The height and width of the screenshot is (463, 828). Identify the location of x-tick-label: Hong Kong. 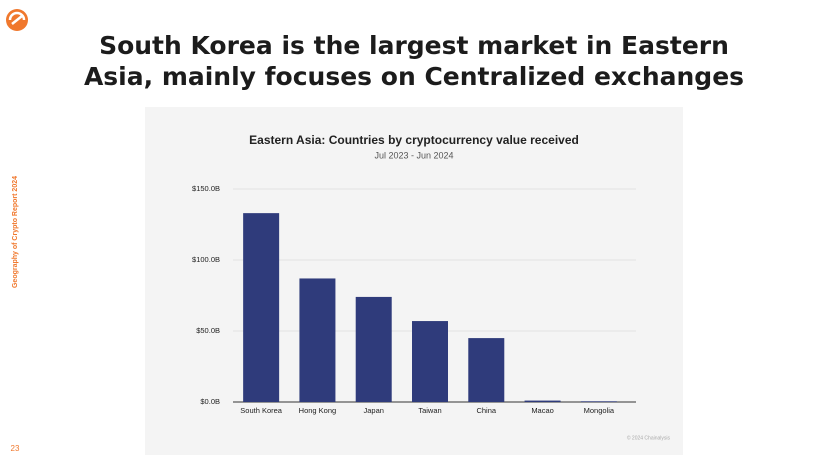
(318, 410).